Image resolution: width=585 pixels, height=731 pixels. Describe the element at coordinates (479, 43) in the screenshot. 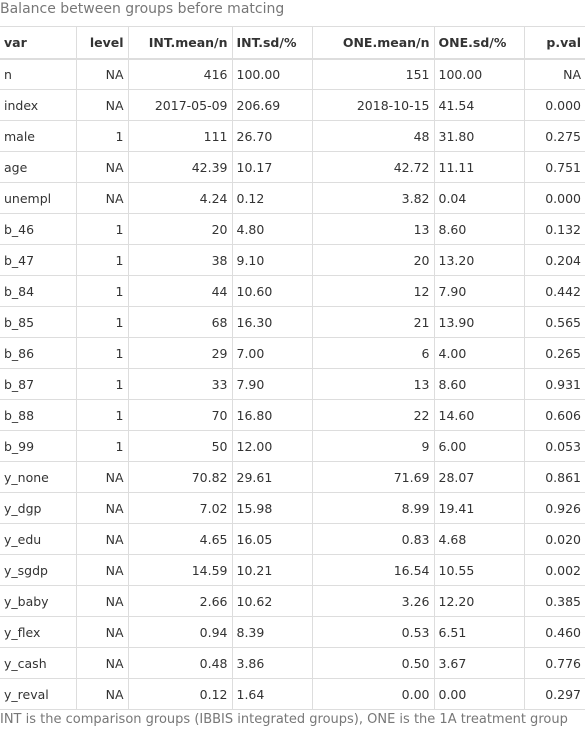

I see `column-header-one-sd: ONE.sd/%` at that location.